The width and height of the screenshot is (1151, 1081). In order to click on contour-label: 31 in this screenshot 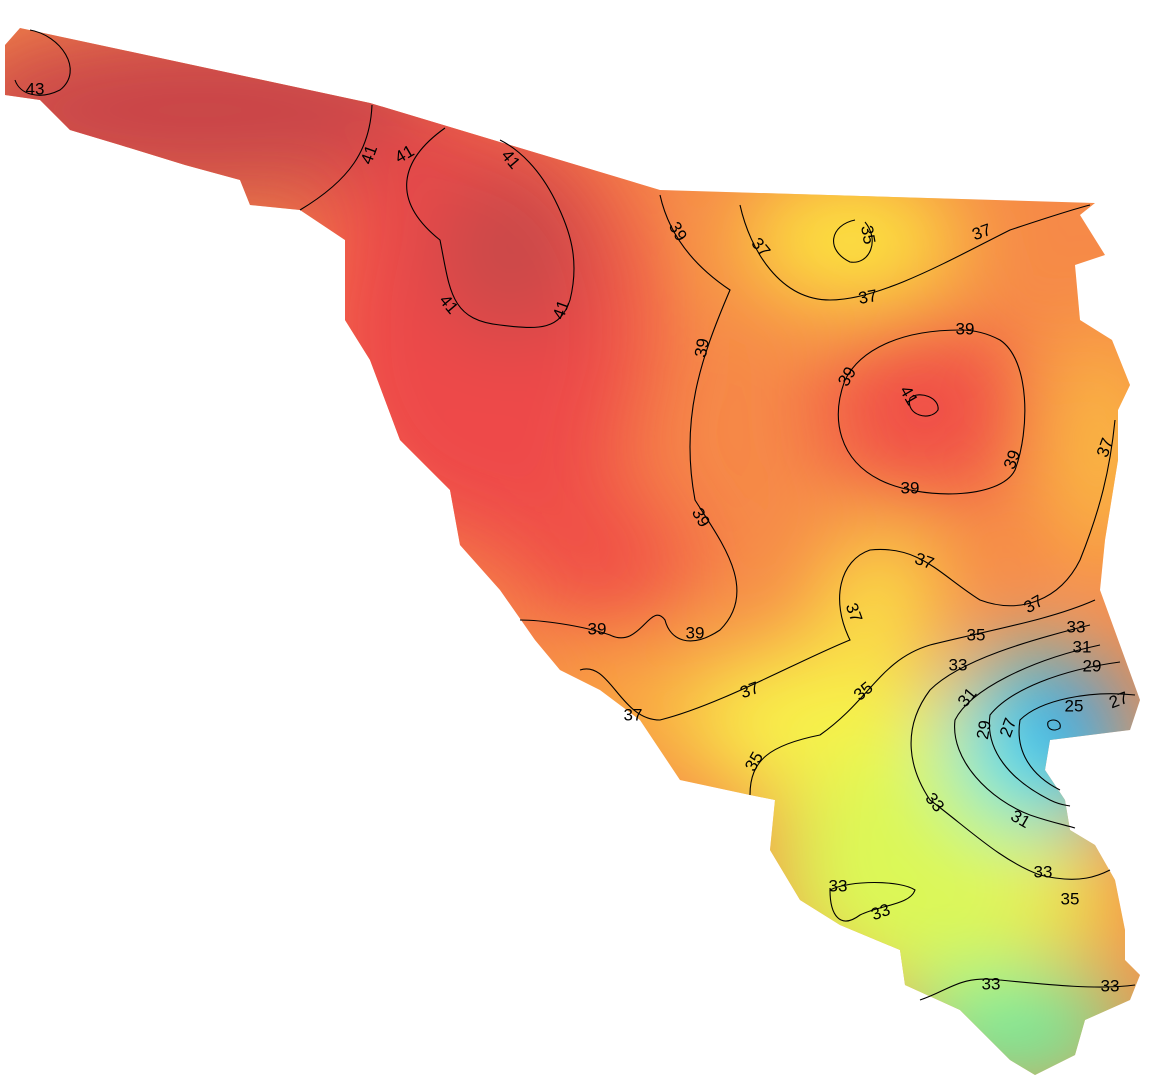, I will do `click(1082, 646)`.